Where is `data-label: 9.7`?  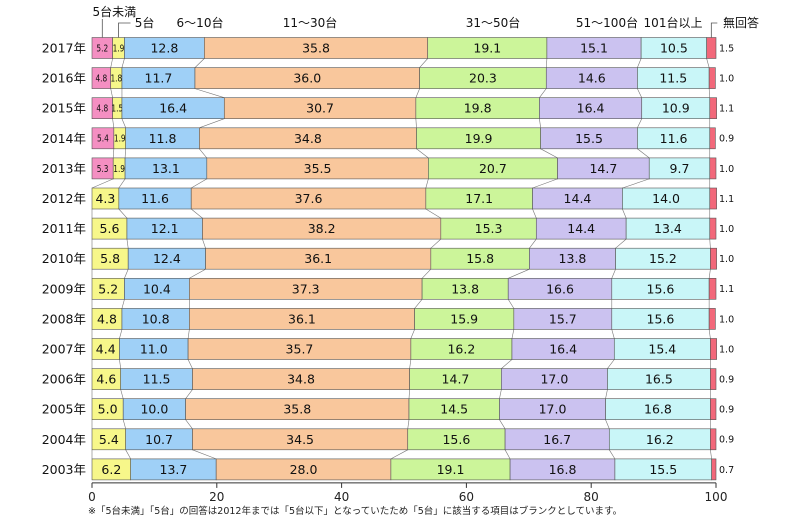 data-label: 9.7 is located at coordinates (680, 168).